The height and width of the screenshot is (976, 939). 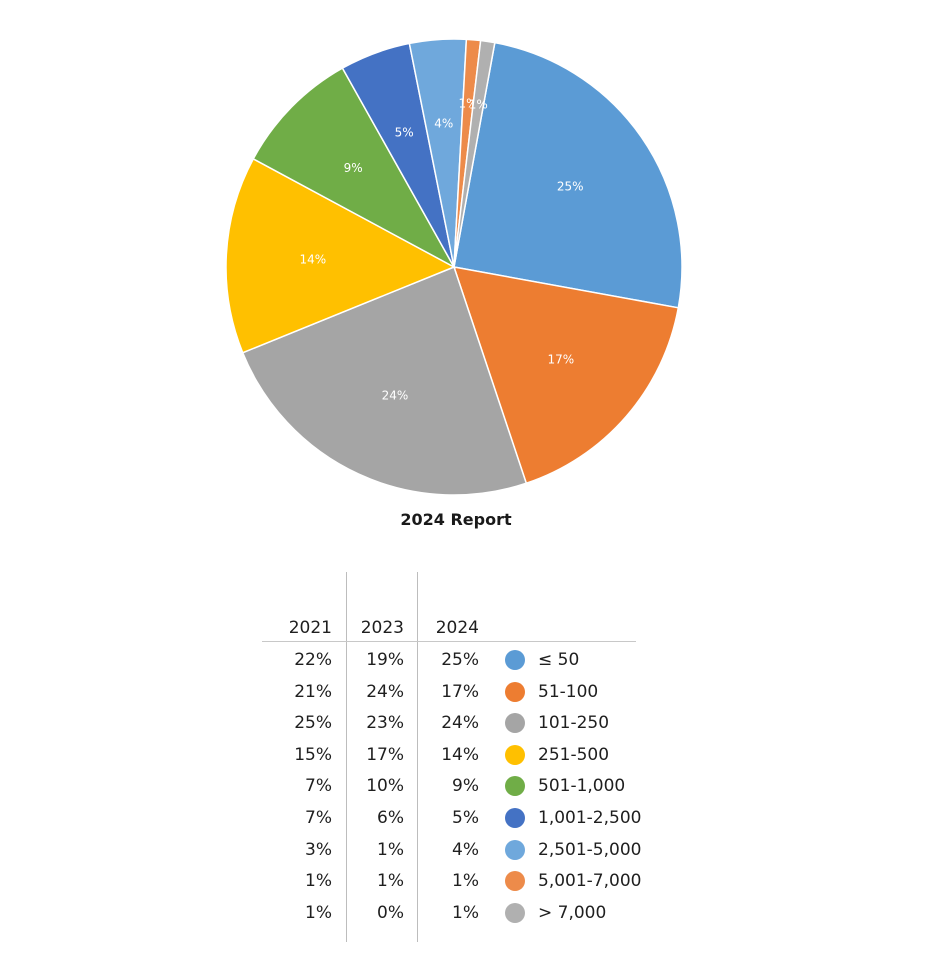 I want to click on slice-label-6: 4%, so click(x=443, y=124).